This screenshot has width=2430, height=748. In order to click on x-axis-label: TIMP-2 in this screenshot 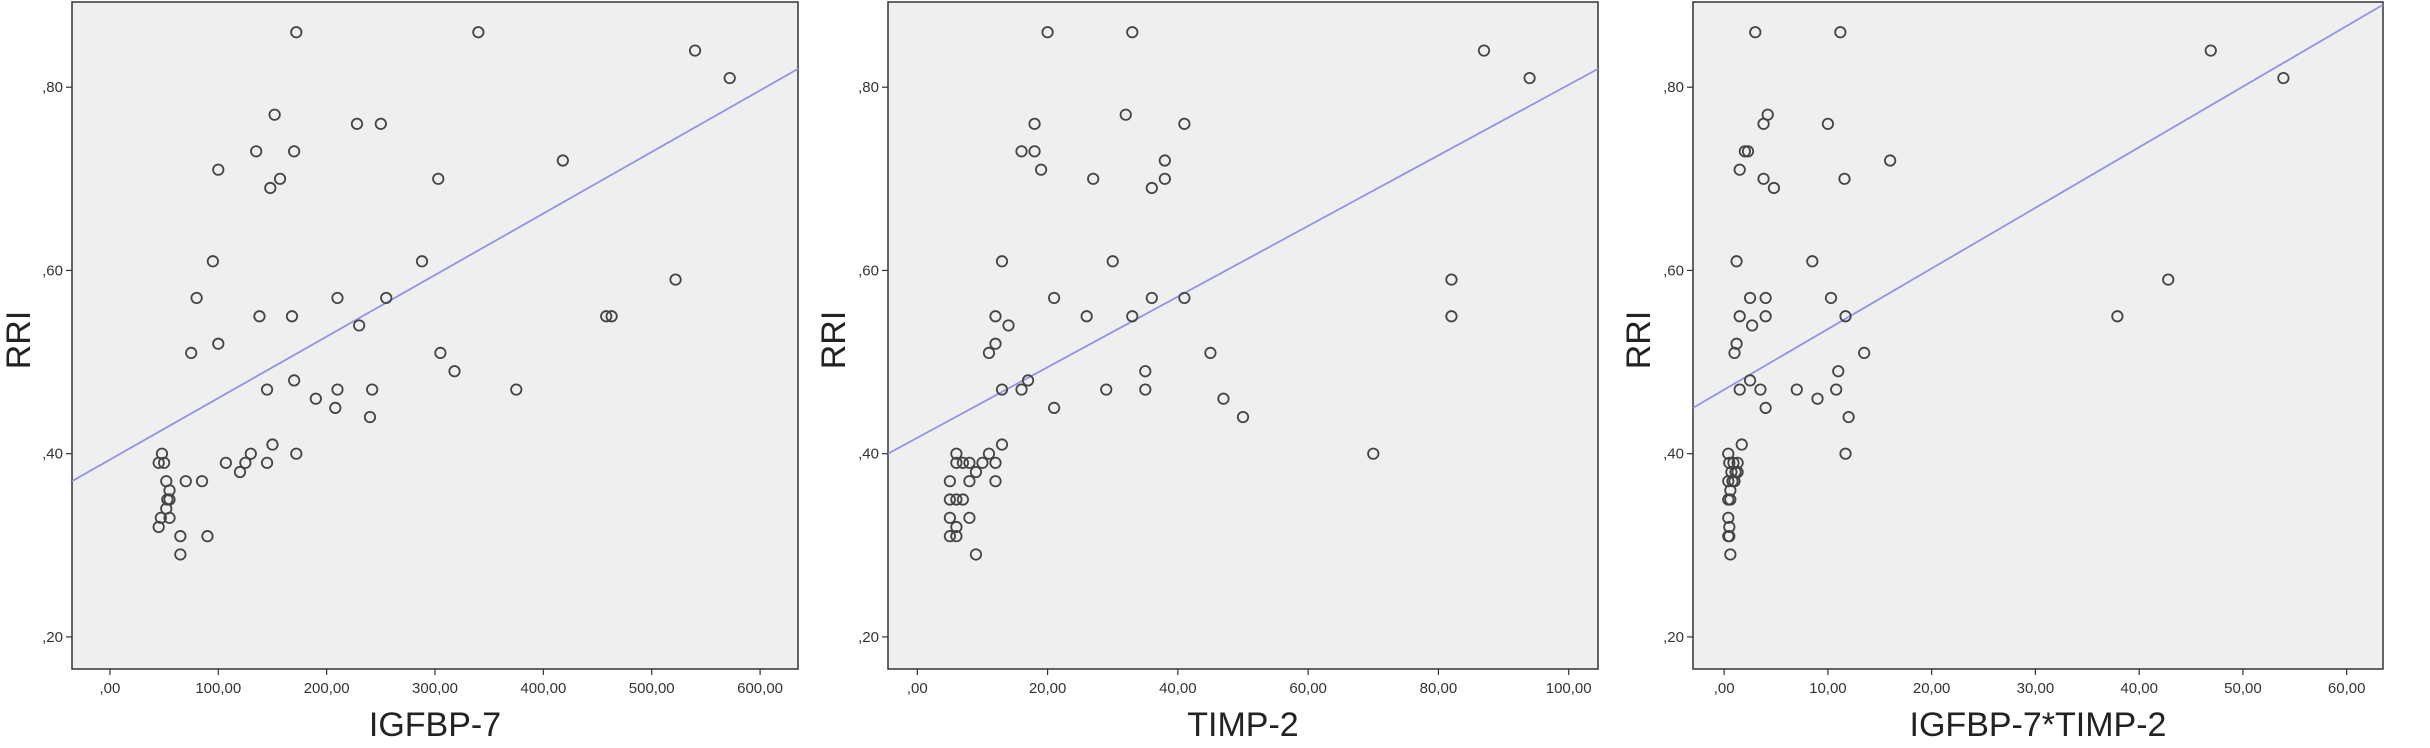, I will do `click(1242, 725)`.